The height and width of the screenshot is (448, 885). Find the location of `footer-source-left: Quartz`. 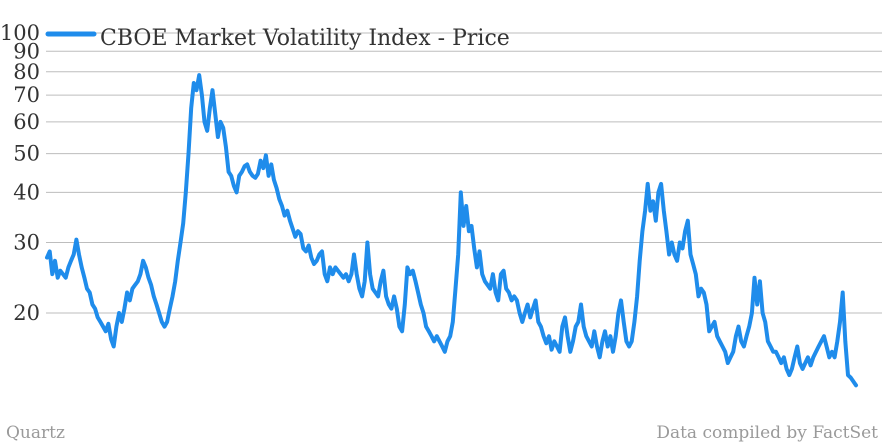

footer-source-left: Quartz is located at coordinates (35, 433).